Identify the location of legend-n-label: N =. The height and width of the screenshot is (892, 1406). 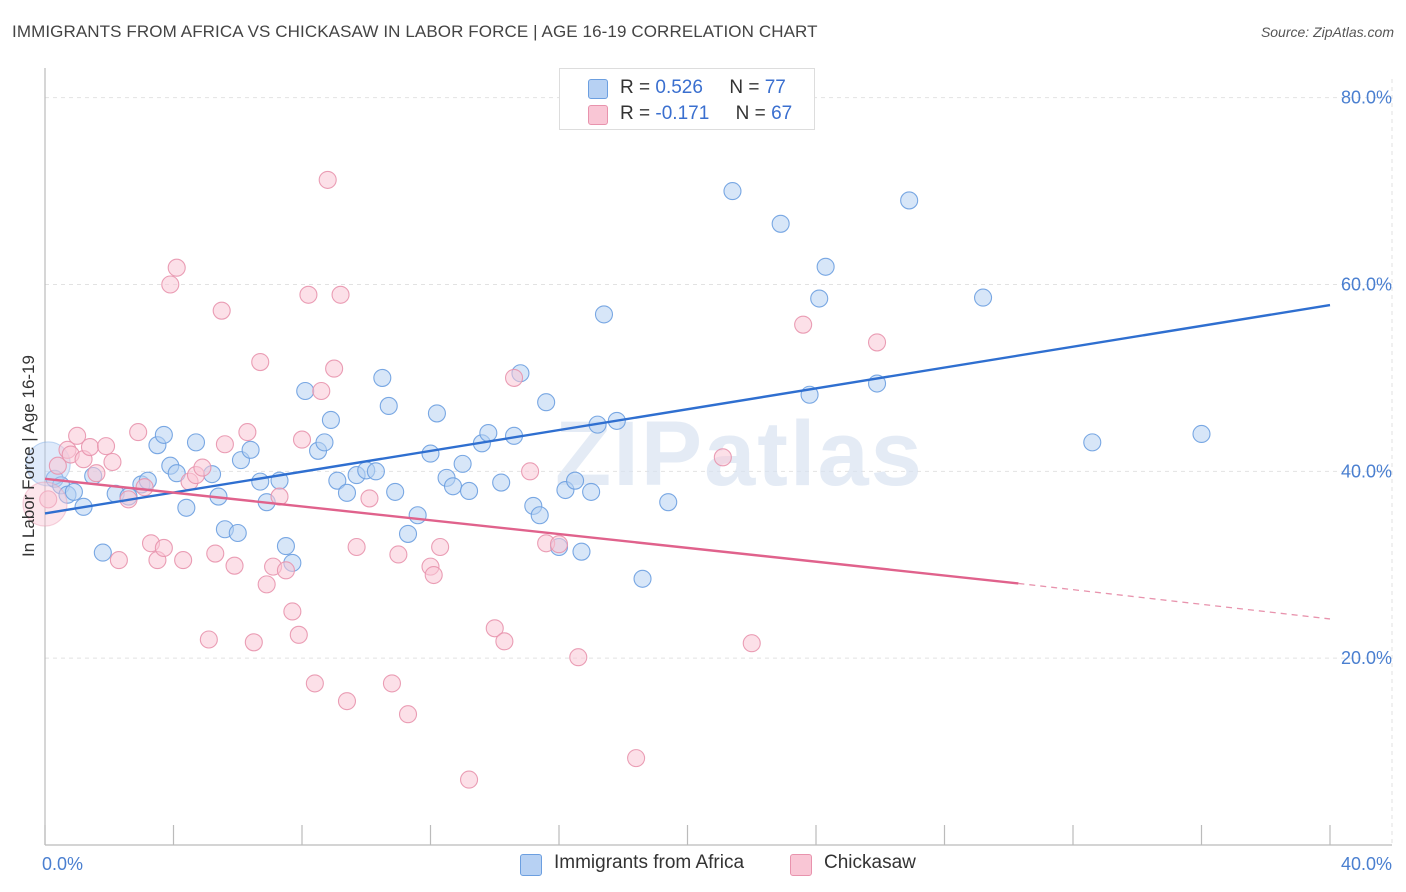
(750, 113).